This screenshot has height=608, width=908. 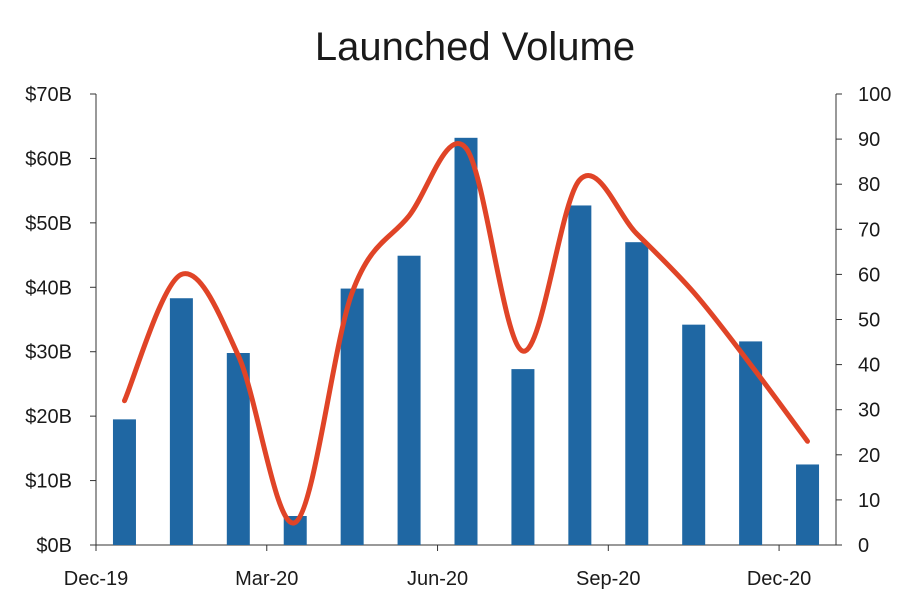 What do you see at coordinates (48, 288) in the screenshot?
I see `left-tick-label: $40B` at bounding box center [48, 288].